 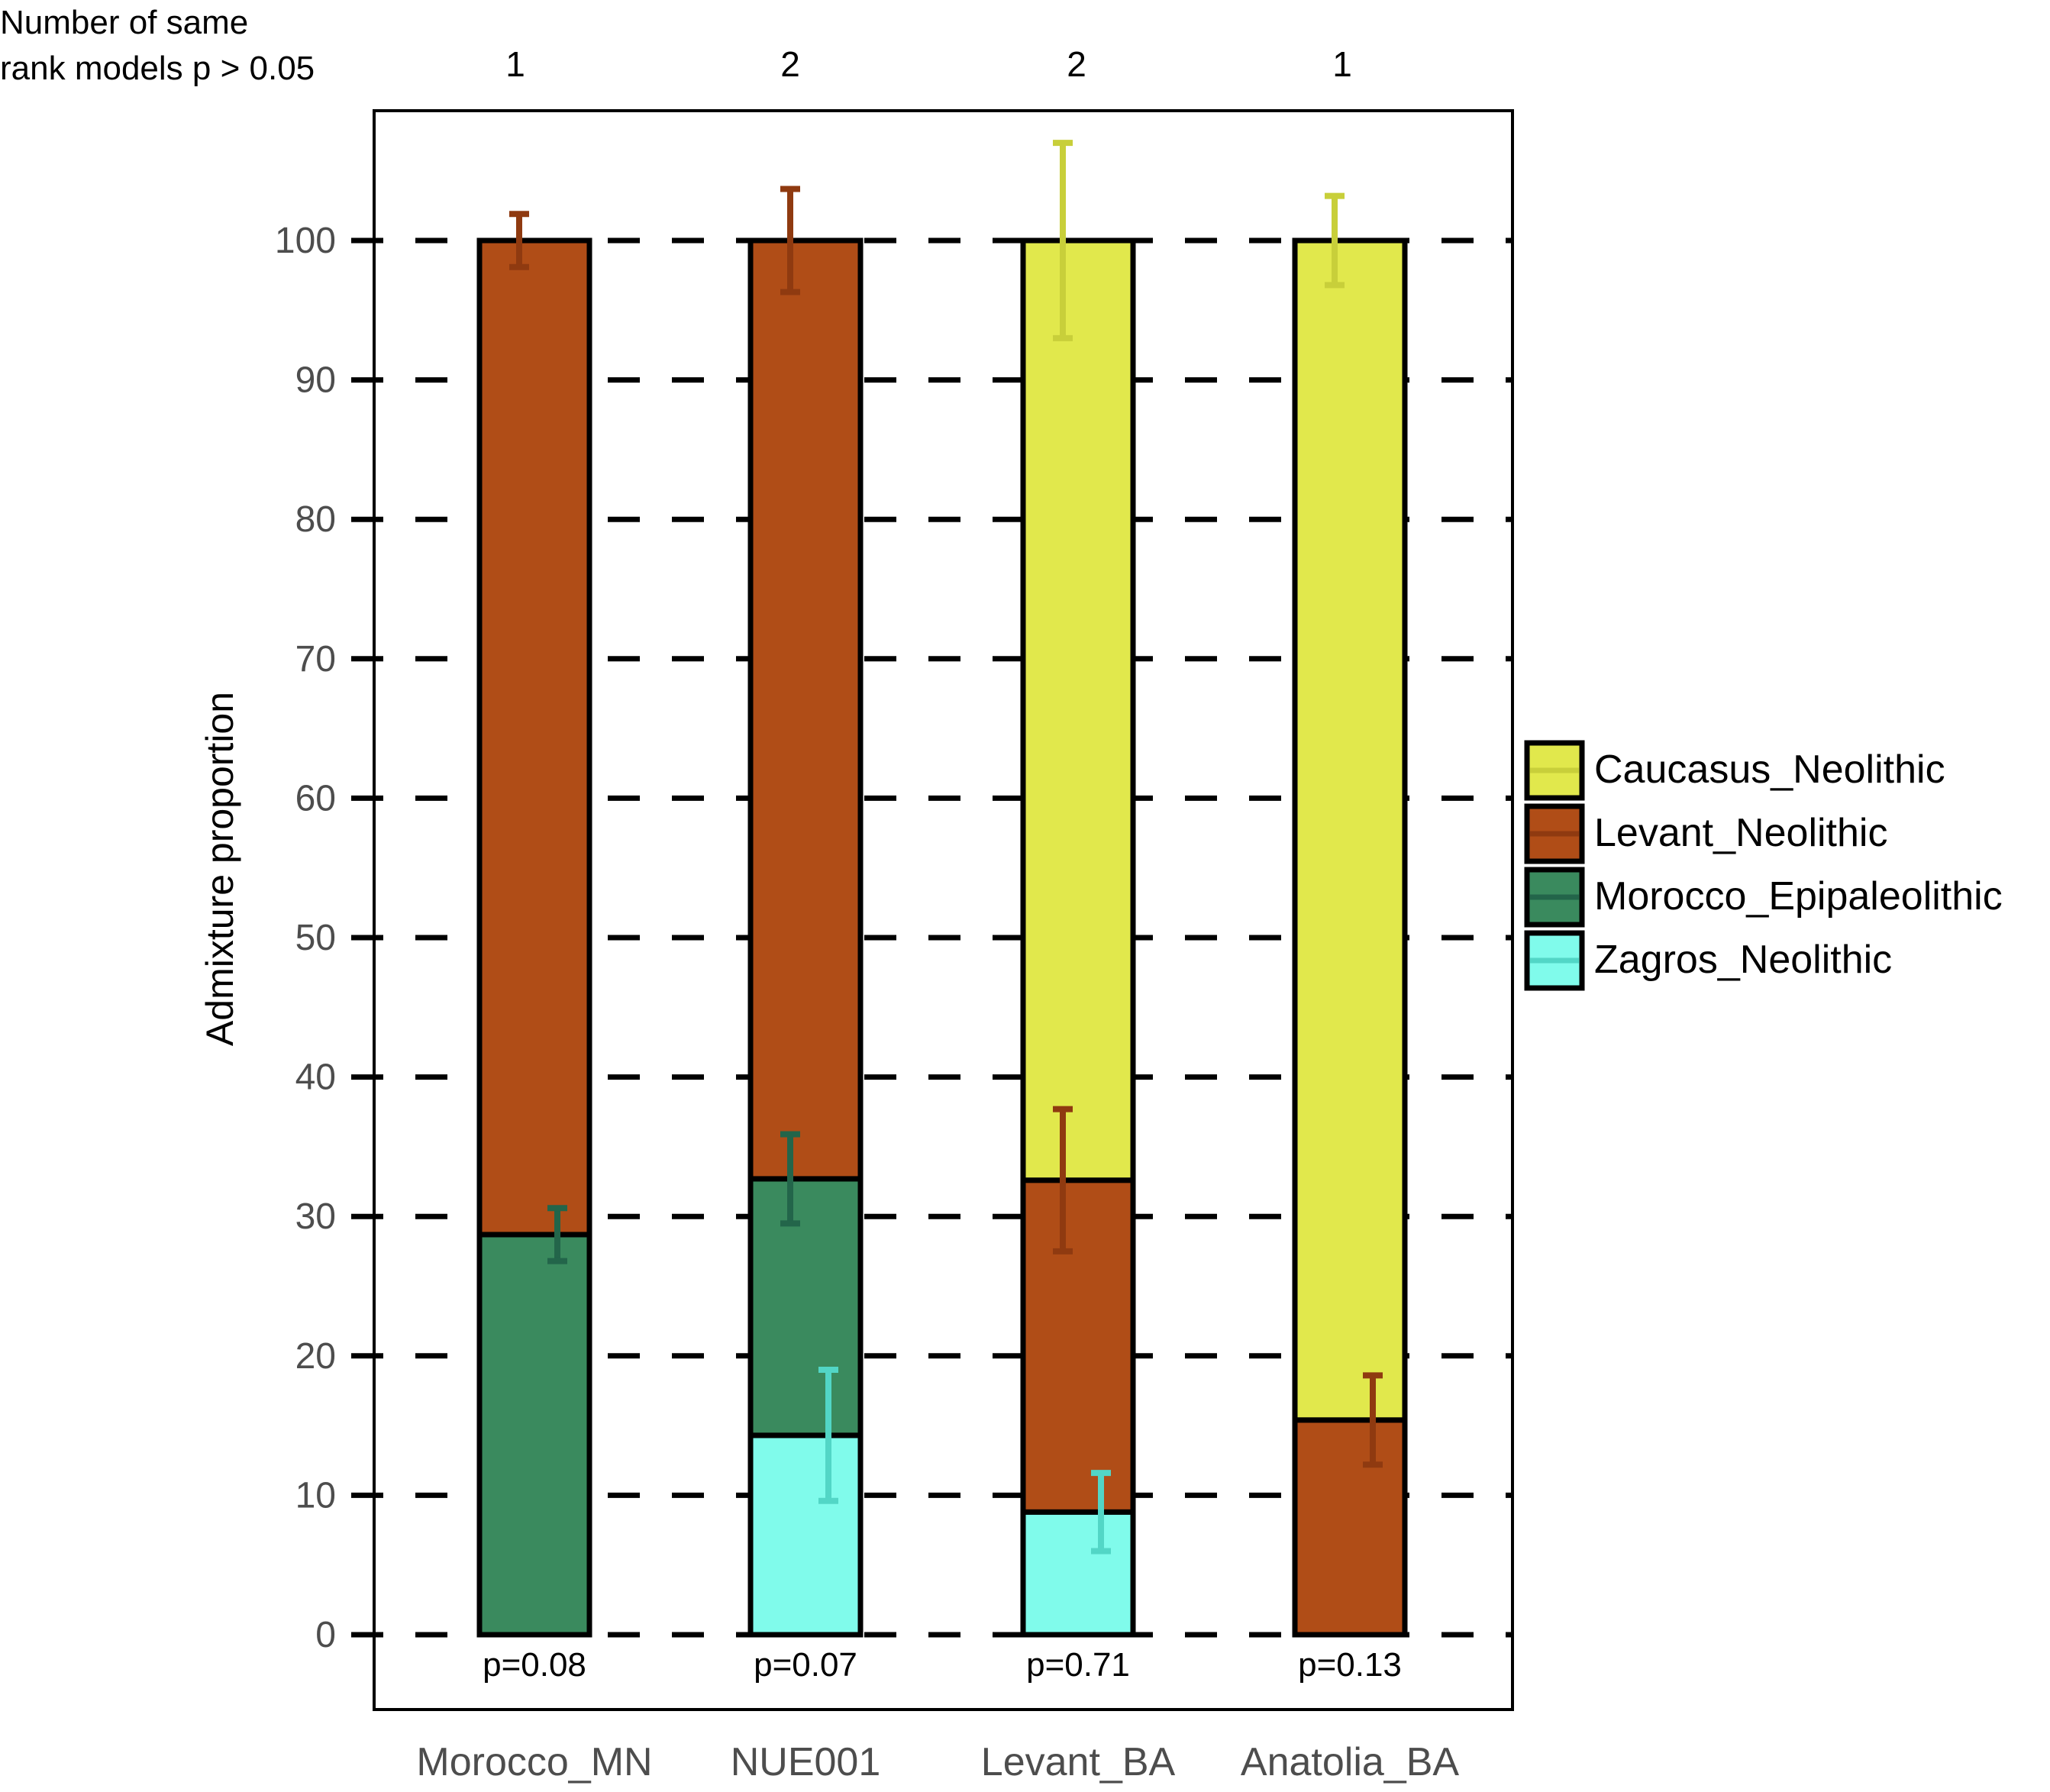 I want to click on legend-label: Morocco_Epipaleolithic, so click(x=1798, y=896).